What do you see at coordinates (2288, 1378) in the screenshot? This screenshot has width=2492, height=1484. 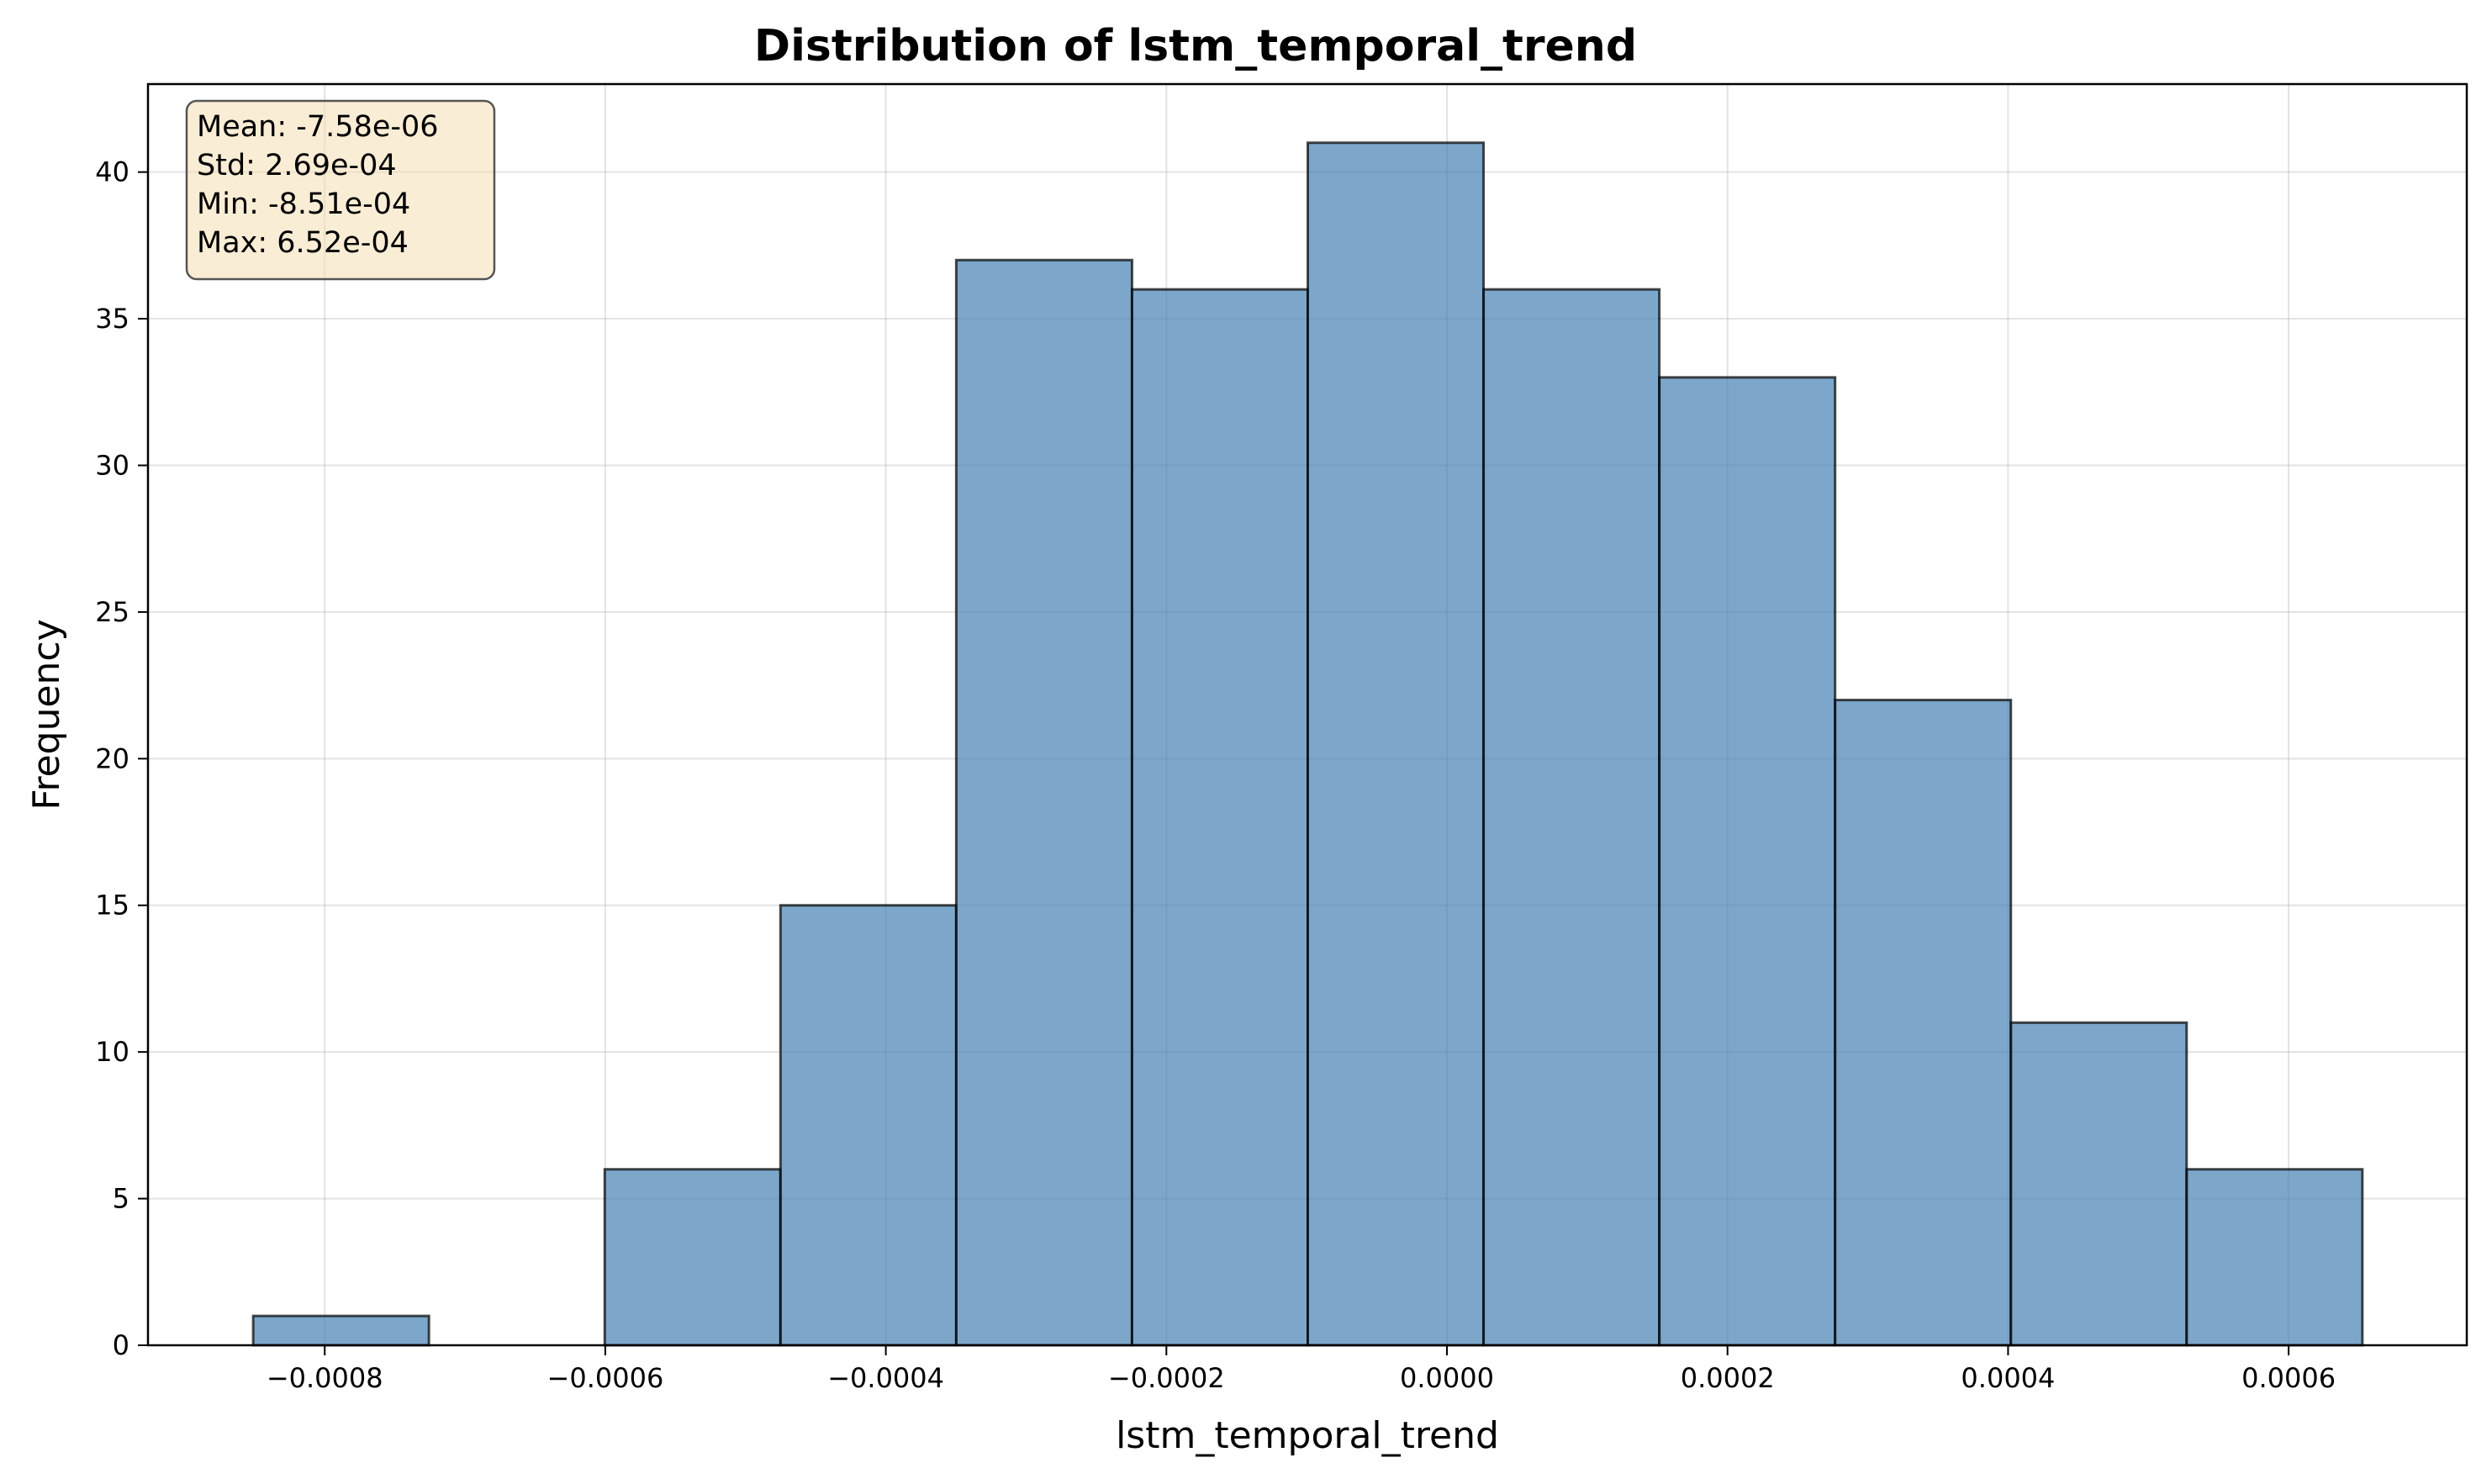 I see `x-tick-label: 0.0006` at bounding box center [2288, 1378].